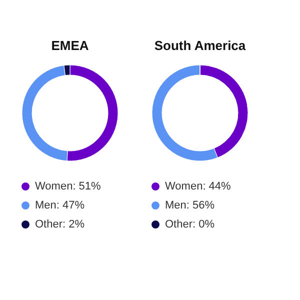 This screenshot has width=300, height=300. What do you see at coordinates (200, 45) in the screenshot?
I see `chart-title: South America` at bounding box center [200, 45].